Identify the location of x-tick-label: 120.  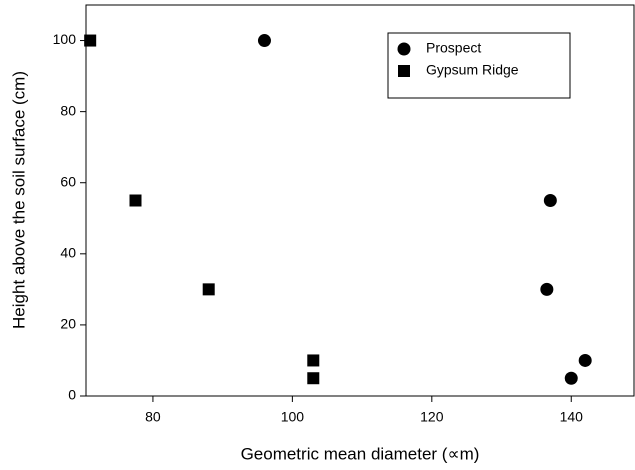
(432, 417).